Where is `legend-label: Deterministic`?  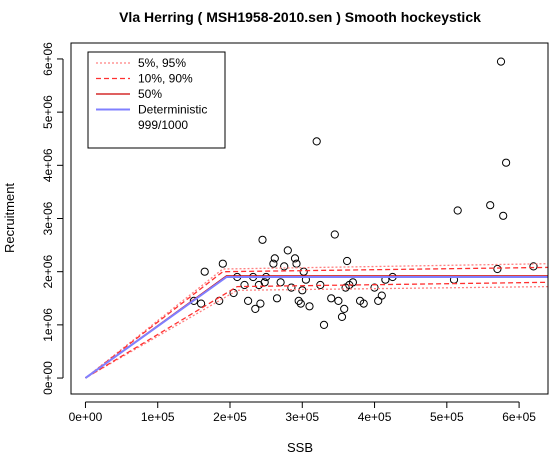 legend-label: Deterministic is located at coordinates (172, 110).